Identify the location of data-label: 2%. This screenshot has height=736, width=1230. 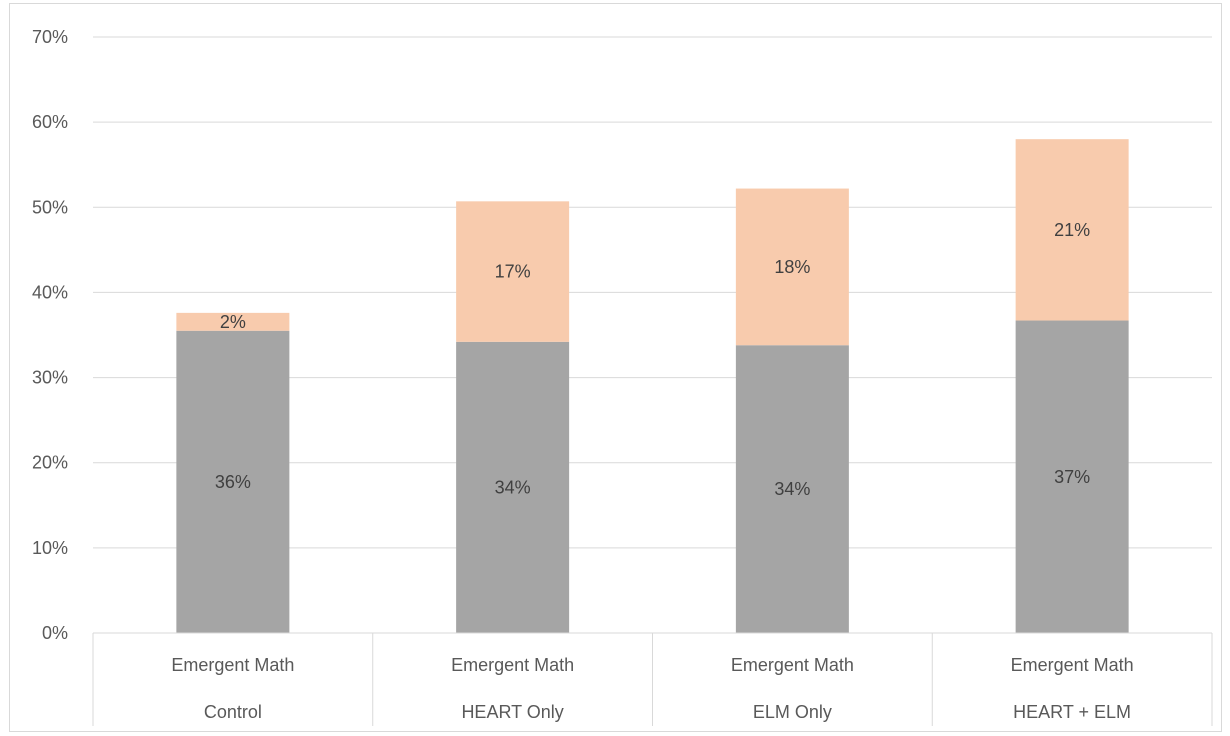
(233, 322).